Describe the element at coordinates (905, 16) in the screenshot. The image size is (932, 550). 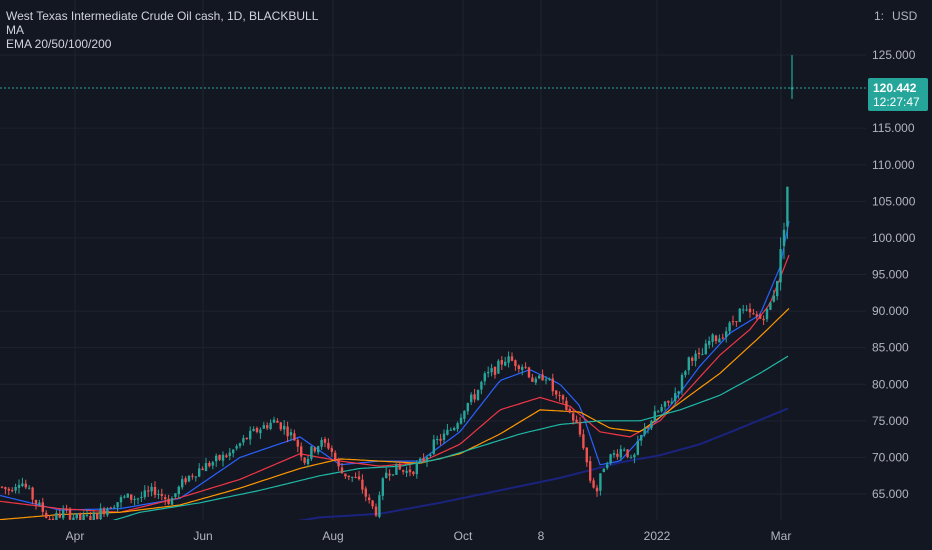
I see `currency-label: USD` at that location.